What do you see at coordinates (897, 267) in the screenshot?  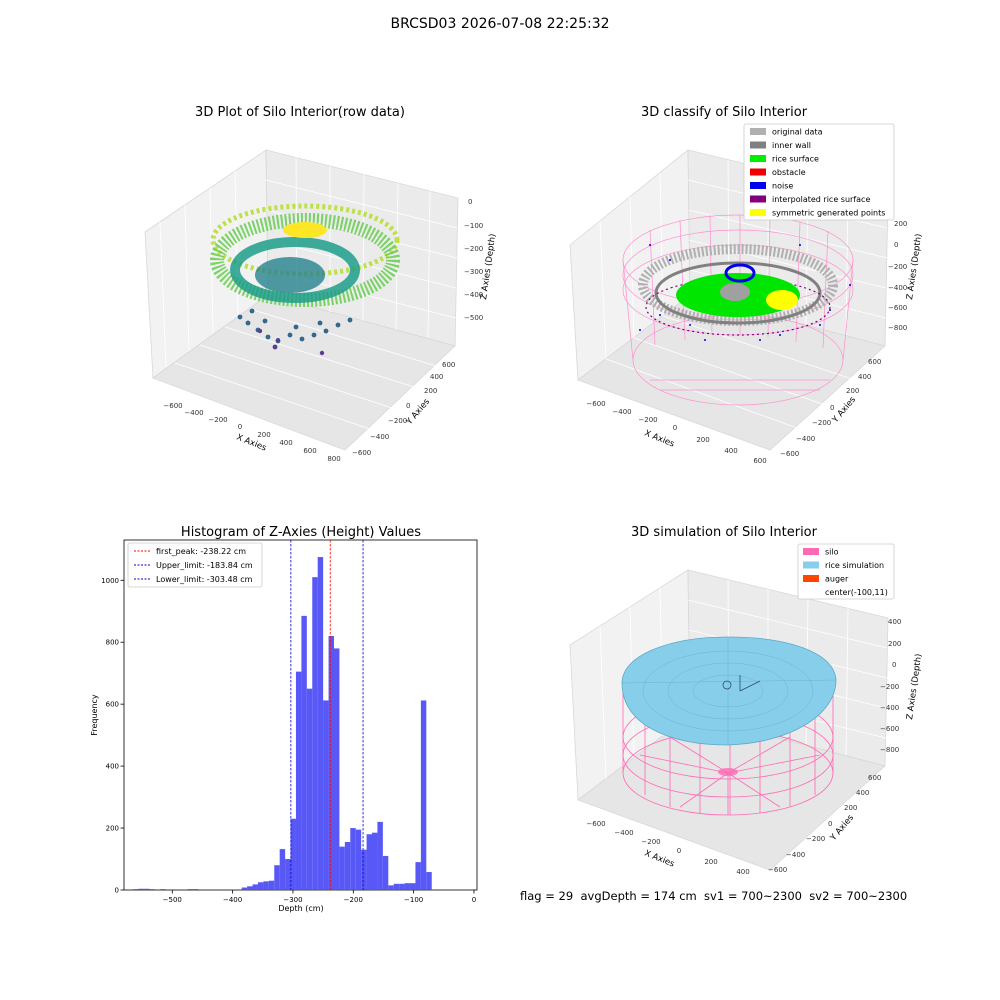 I see `classify-ztick: −200` at bounding box center [897, 267].